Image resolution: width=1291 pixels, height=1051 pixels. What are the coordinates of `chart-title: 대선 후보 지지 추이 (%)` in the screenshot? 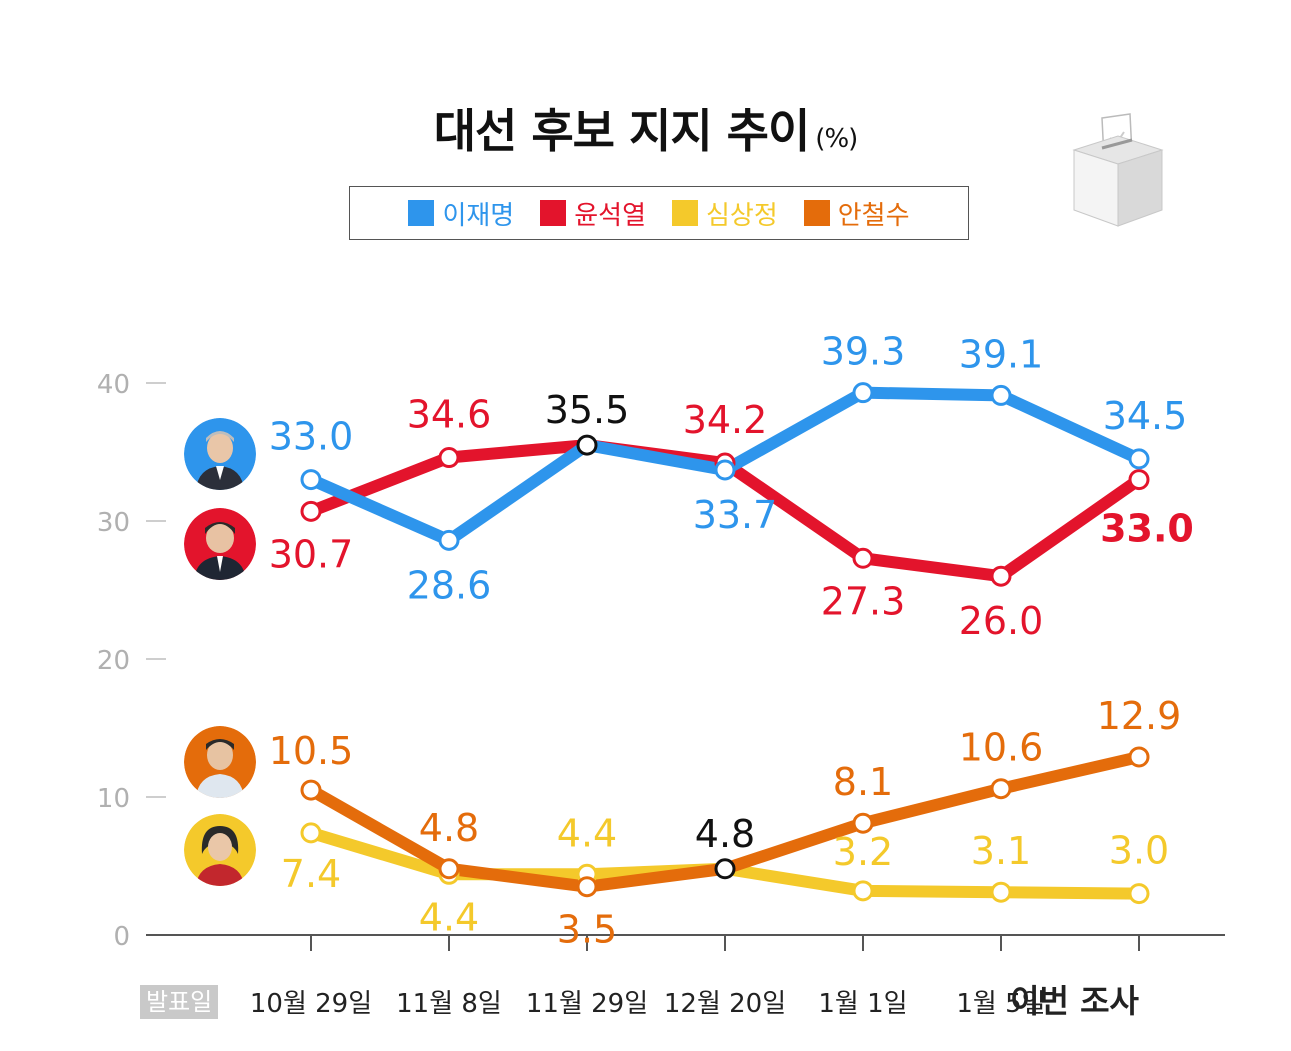 It's located at (645, 128).